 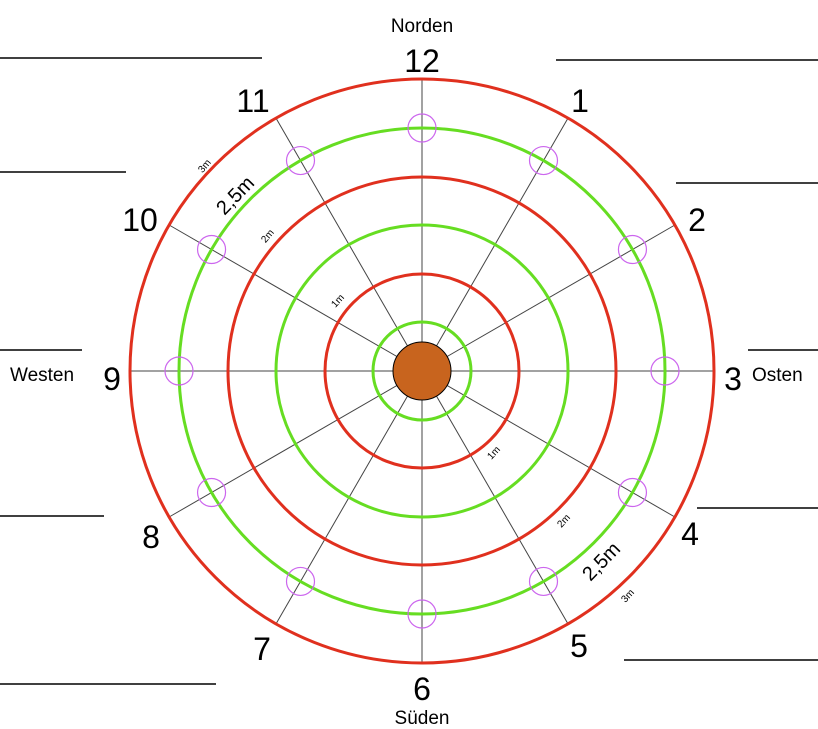 I want to click on distance-label-2m-upper: 2m, so click(x=267, y=237).